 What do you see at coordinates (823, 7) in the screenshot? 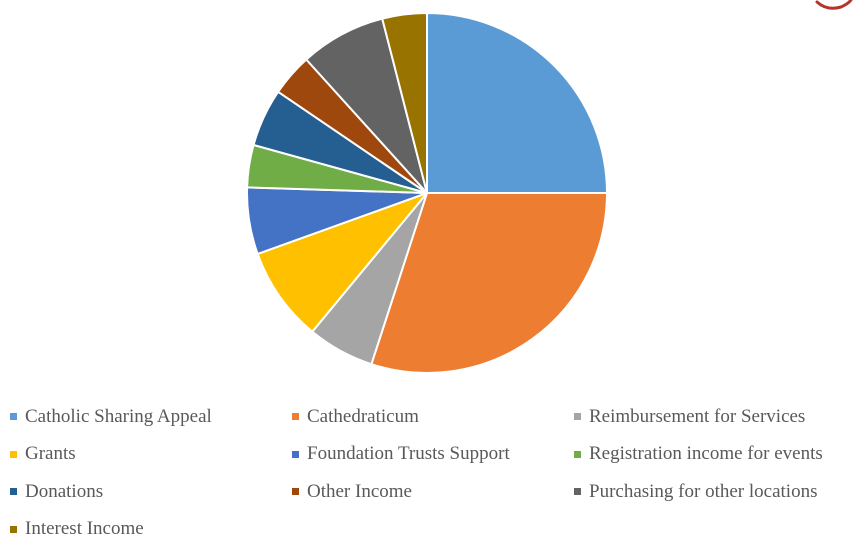
I see `corner-brand-mark` at bounding box center [823, 7].